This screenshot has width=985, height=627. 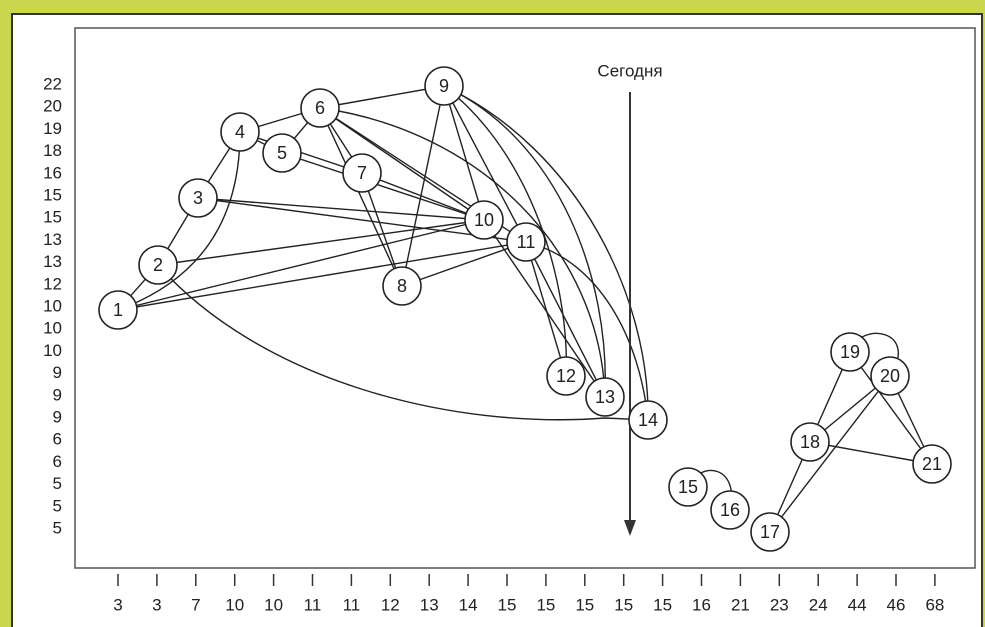 I want to click on node-label: 6, so click(x=320, y=108).